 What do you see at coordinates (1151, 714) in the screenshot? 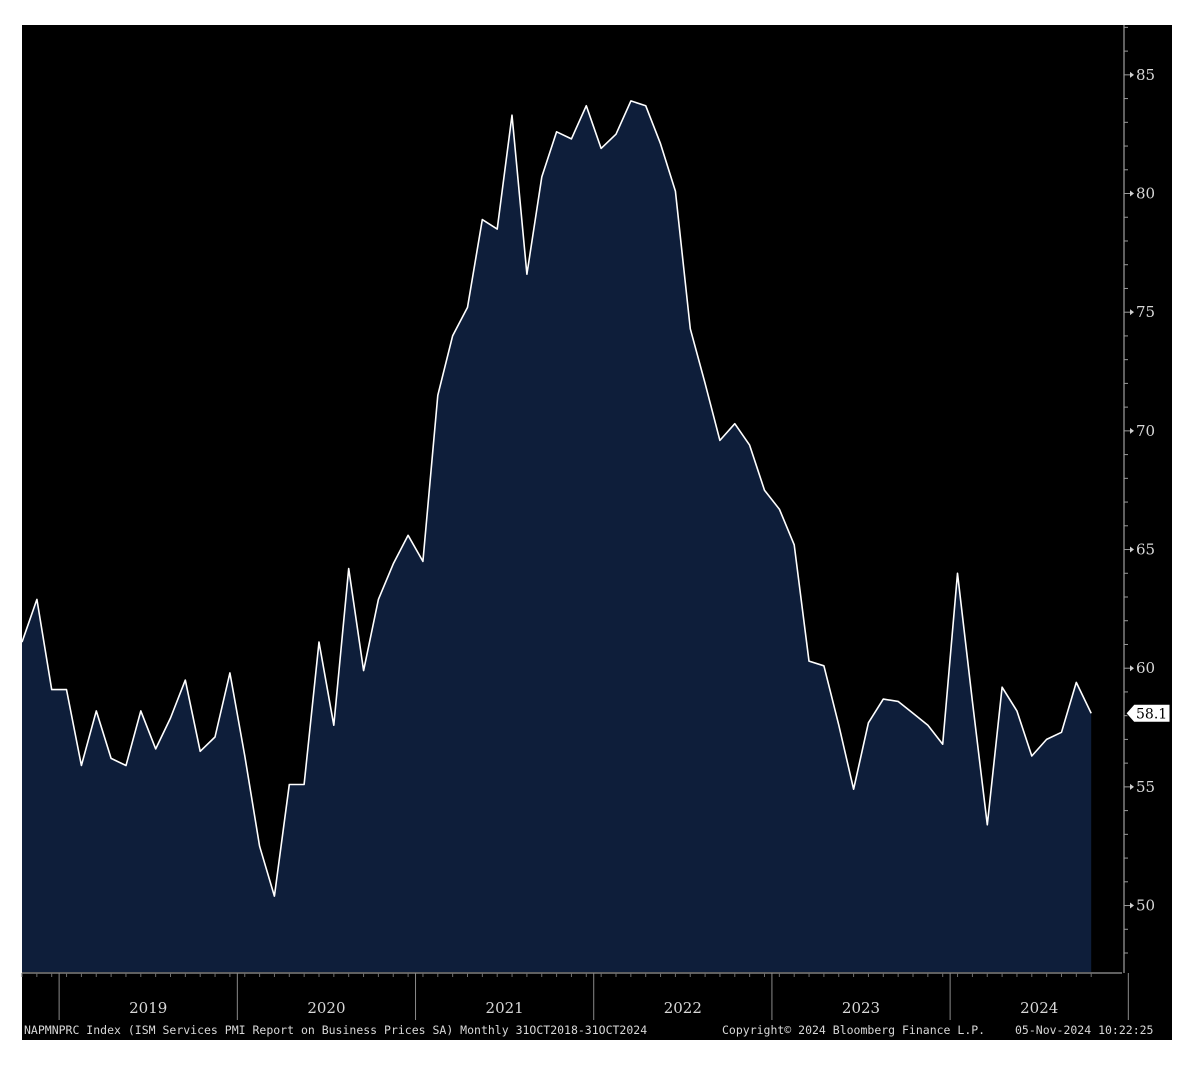
I see `last-value-label: 58.1` at bounding box center [1151, 714].